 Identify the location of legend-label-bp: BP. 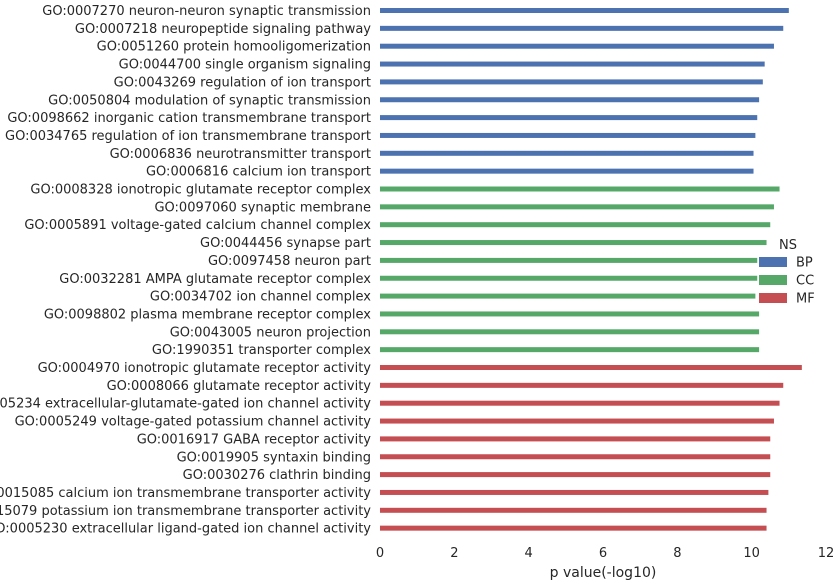
(804, 263).